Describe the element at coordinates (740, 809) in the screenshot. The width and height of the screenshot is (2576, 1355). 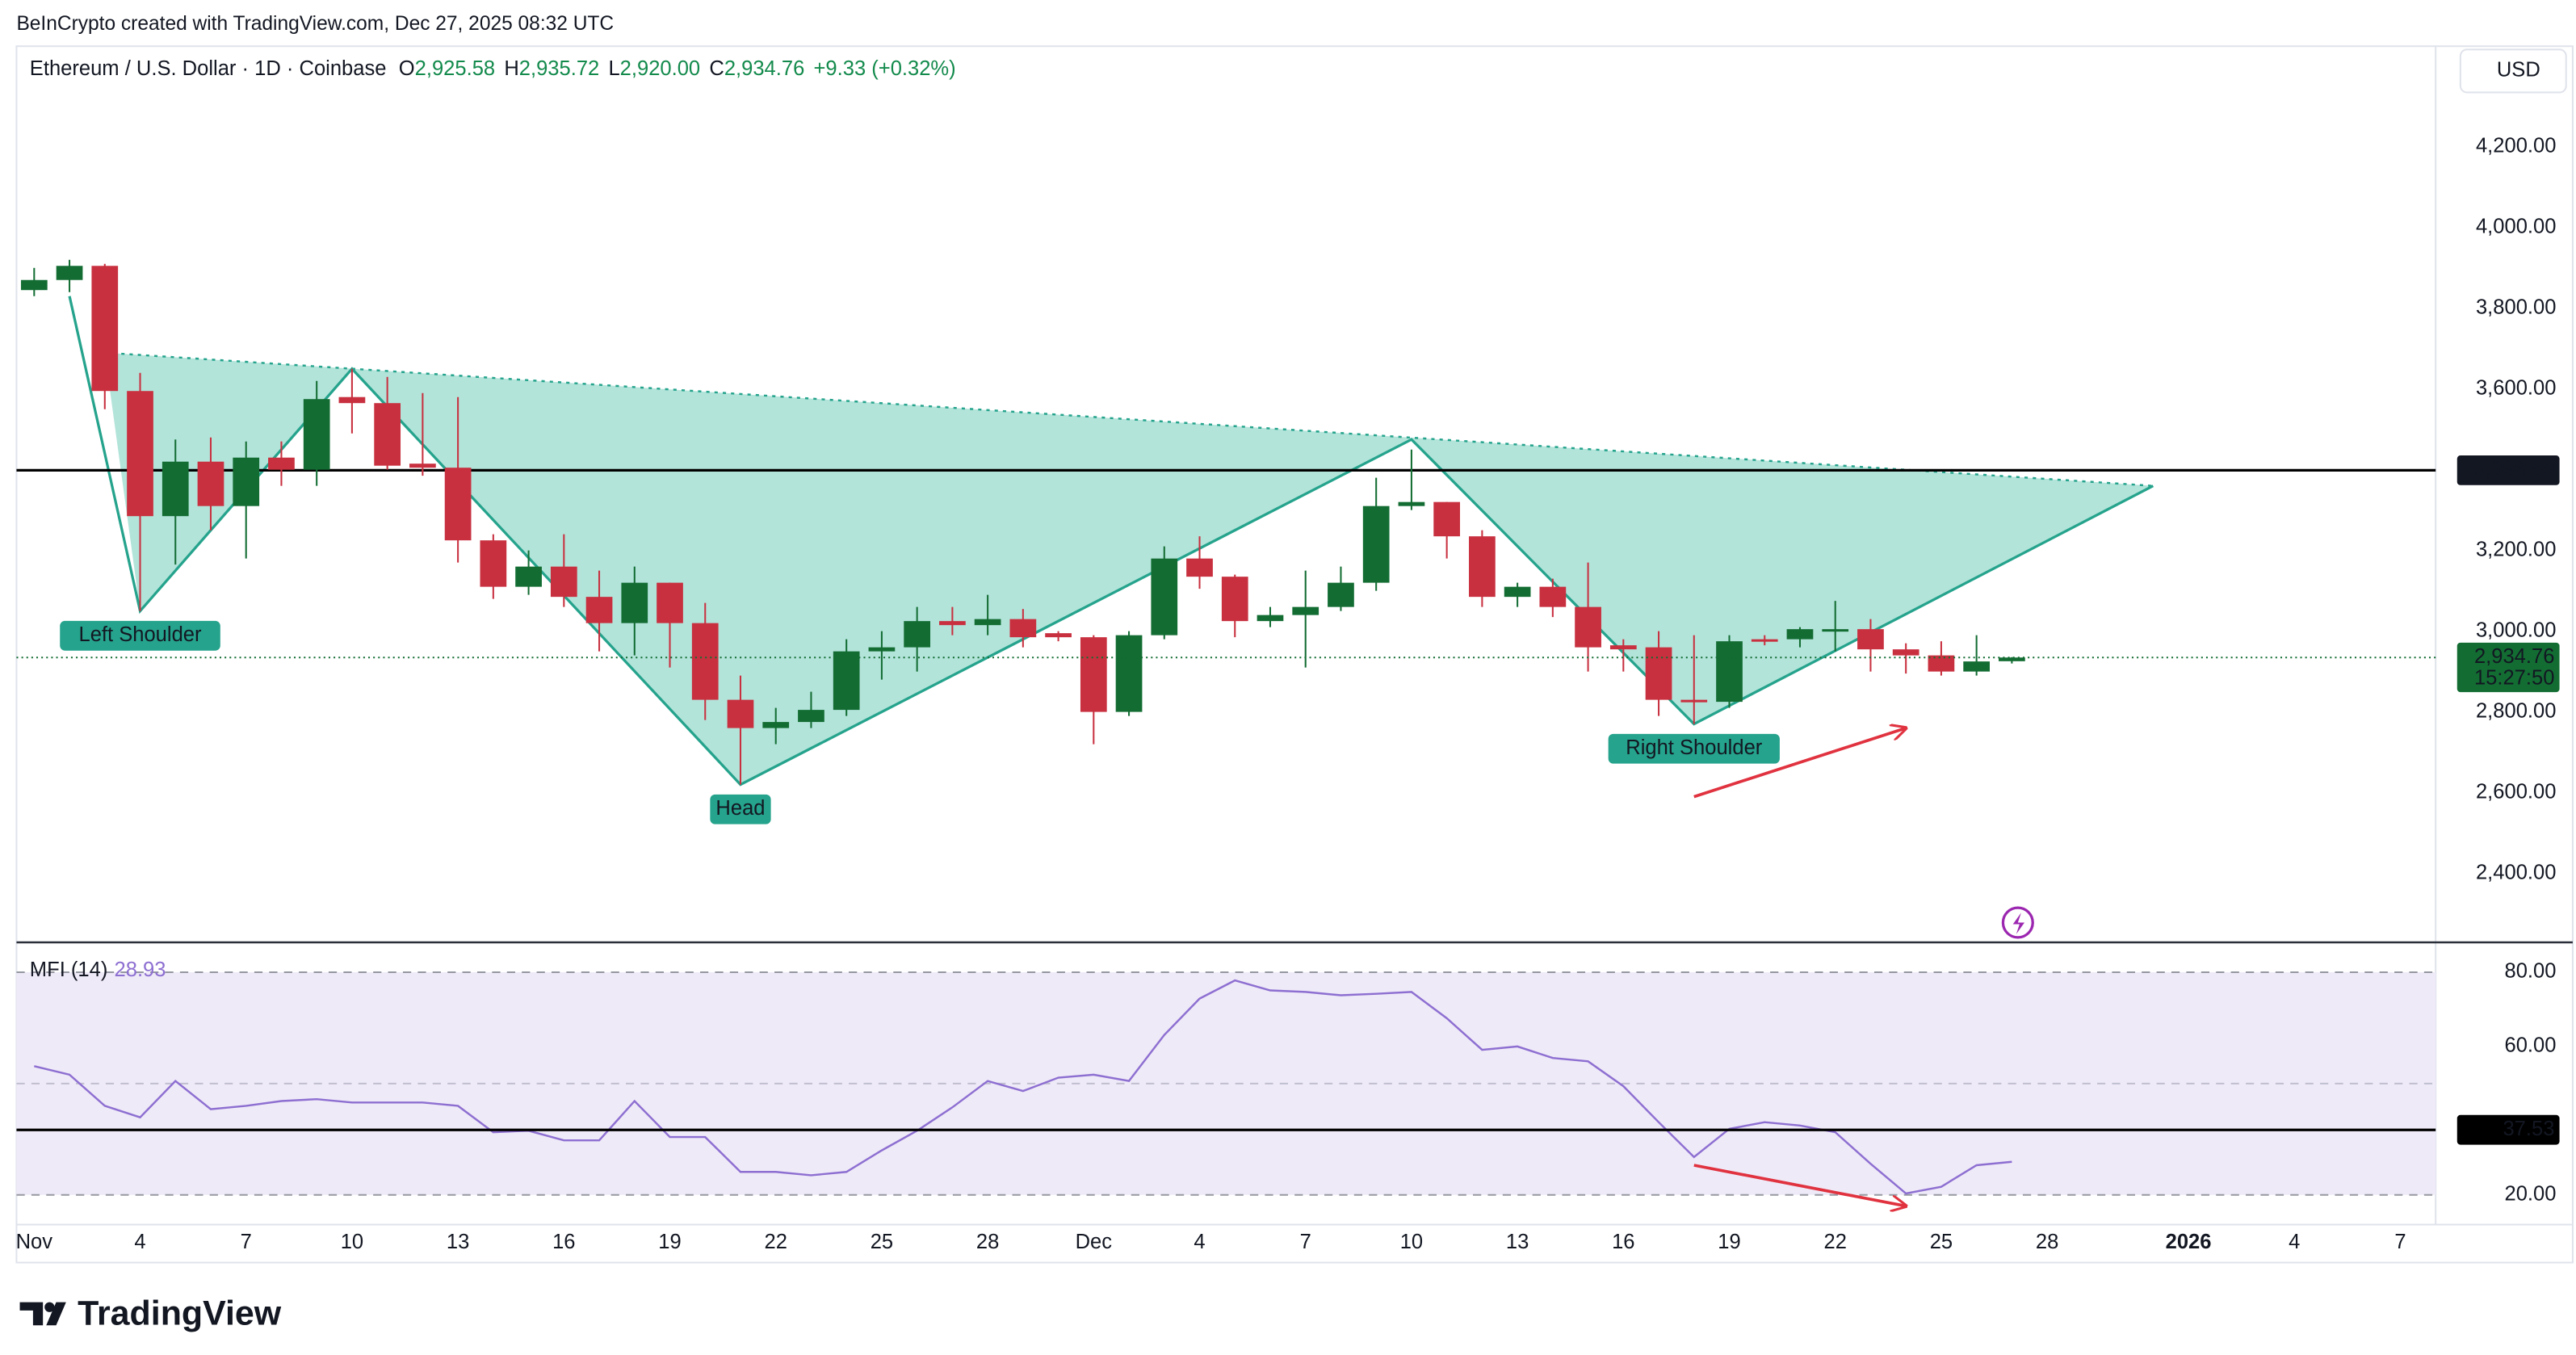
I see `pattern-label: Head` at that location.